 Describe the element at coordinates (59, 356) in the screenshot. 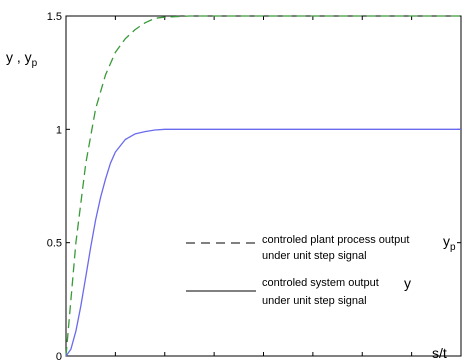

I see `y-tick-label: 0` at that location.